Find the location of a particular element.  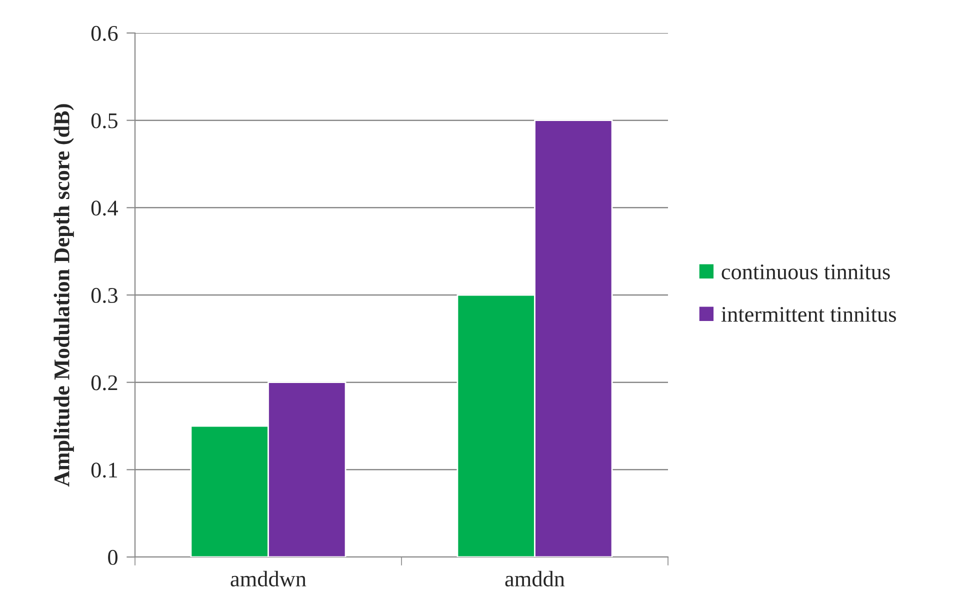

x-tick-label: amddwn is located at coordinates (268, 578).